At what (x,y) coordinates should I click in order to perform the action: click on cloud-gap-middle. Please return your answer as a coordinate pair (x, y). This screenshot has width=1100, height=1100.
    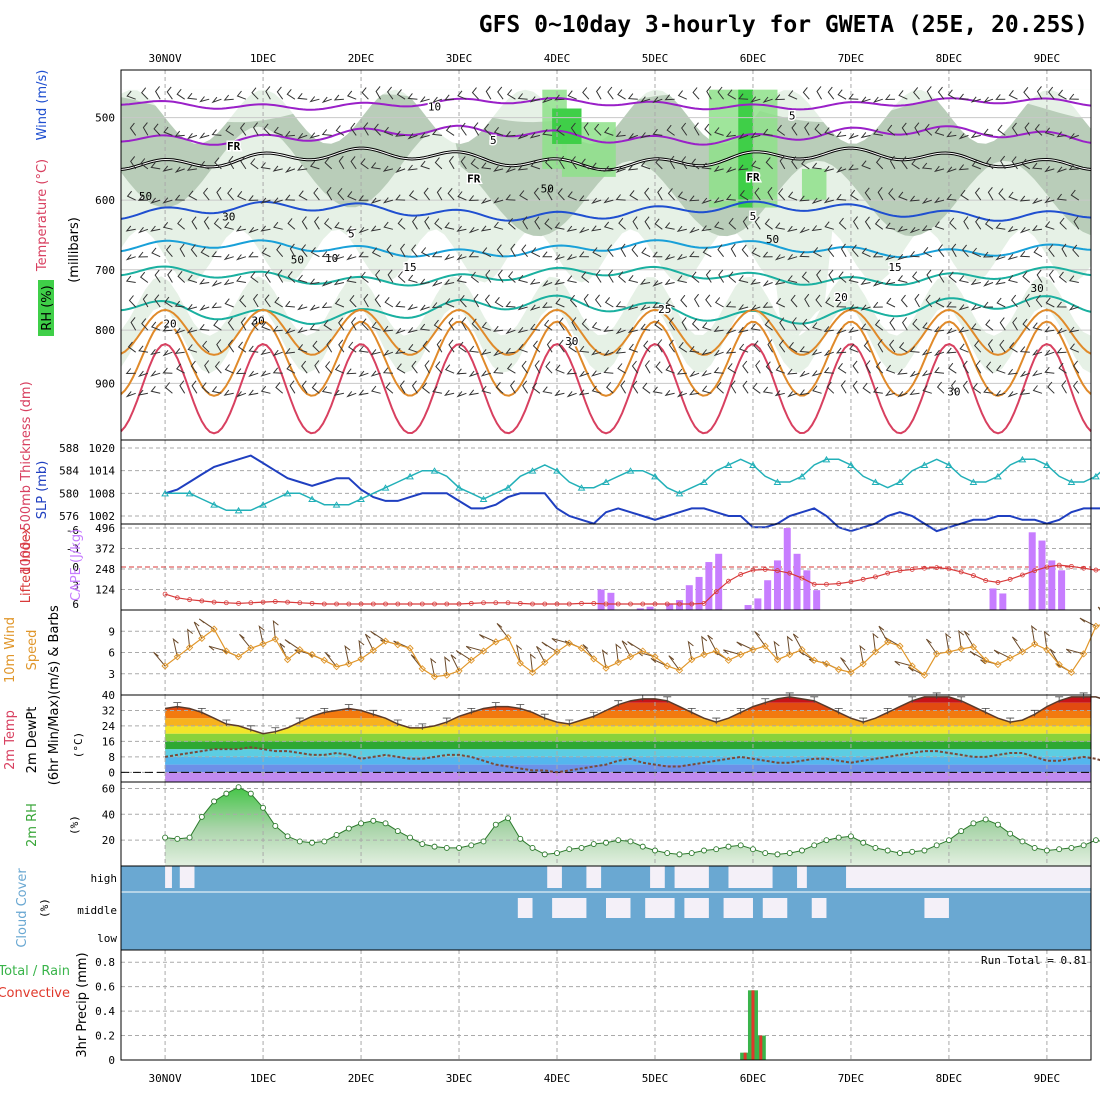
    Looking at the image, I should click on (936, 908).